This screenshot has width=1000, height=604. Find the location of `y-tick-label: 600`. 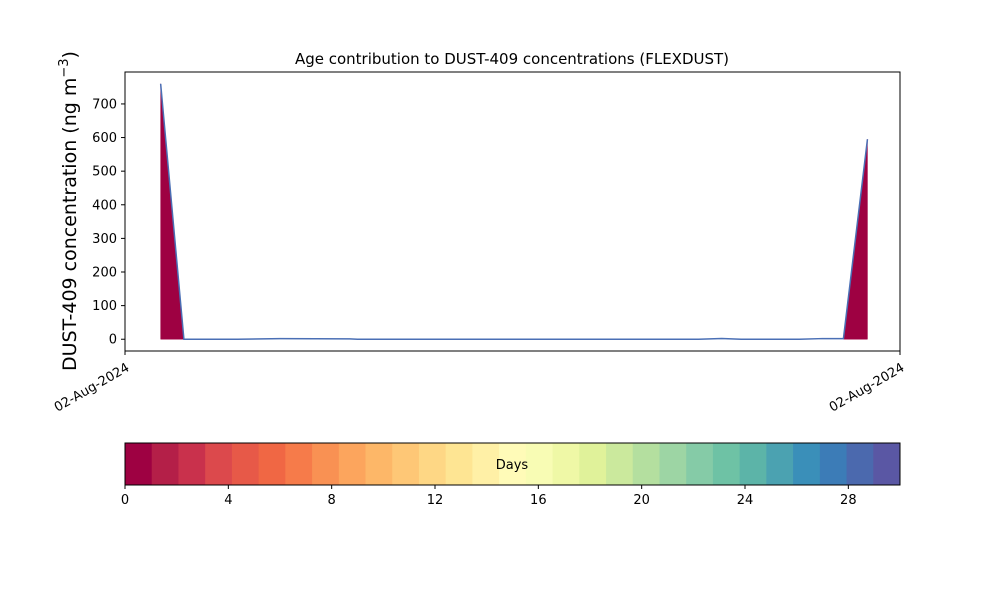

y-tick-label: 600 is located at coordinates (104, 138).